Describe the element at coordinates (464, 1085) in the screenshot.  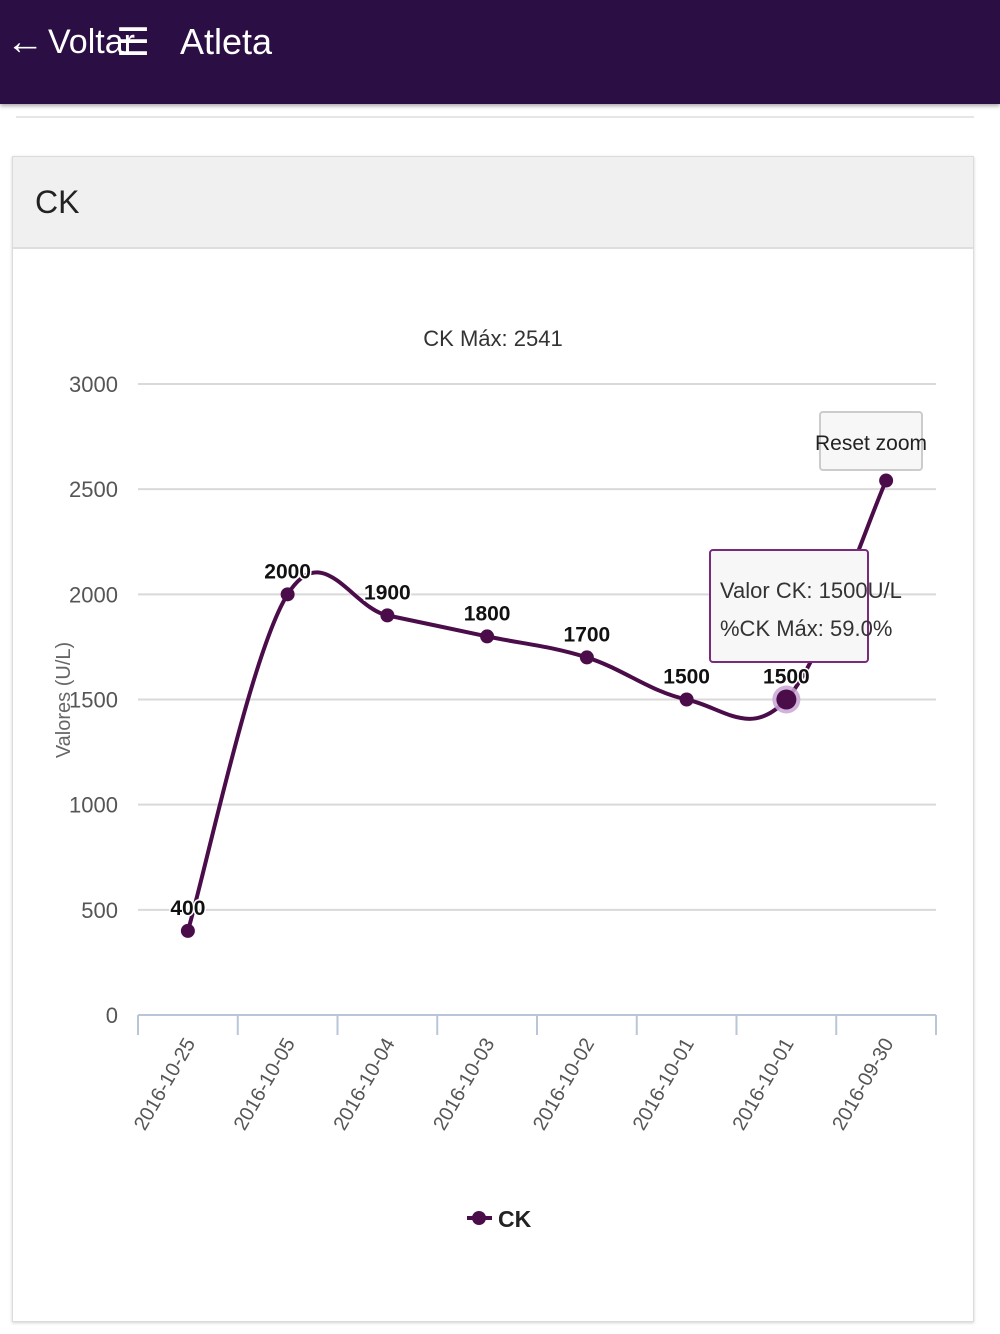
I see `x-tick-label: 2016-10-03` at that location.